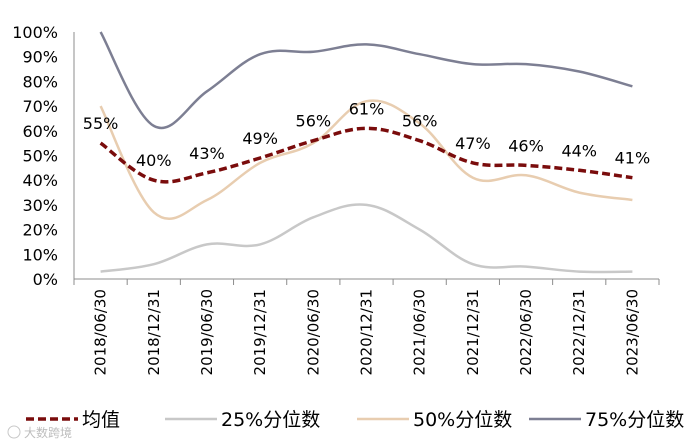 Image resolution: width=686 pixels, height=446 pixels. I want to click on y-tick-labels: 0% 10% 20% 30% 40% 50% 60% 70% 80% 90% 100%, so click(35, 156).